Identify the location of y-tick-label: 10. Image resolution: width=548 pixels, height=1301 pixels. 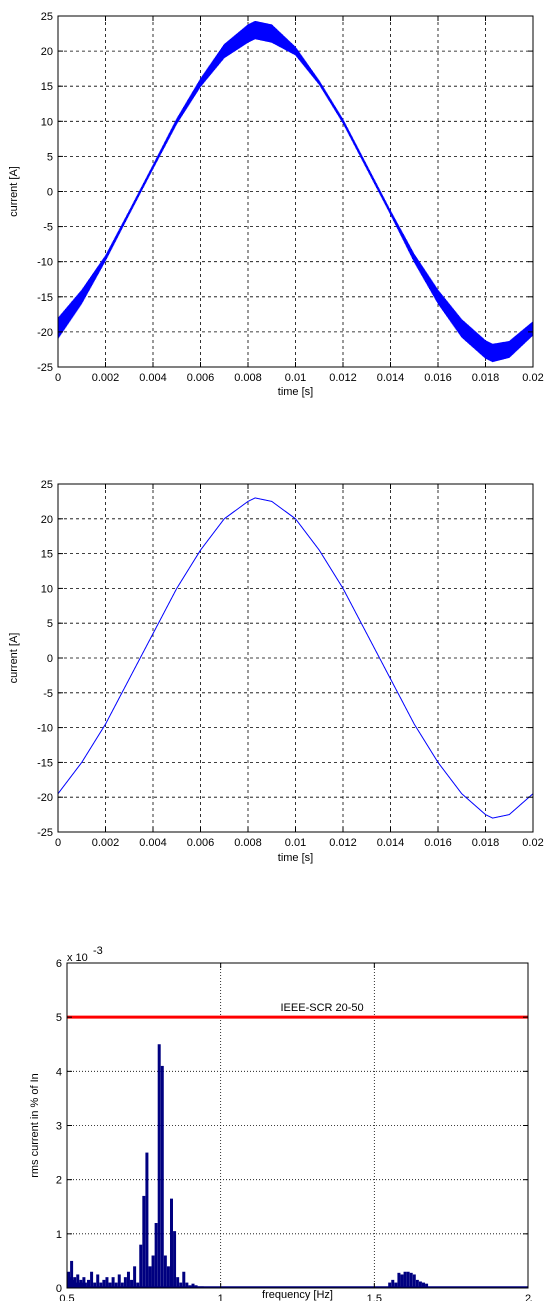
(47, 122).